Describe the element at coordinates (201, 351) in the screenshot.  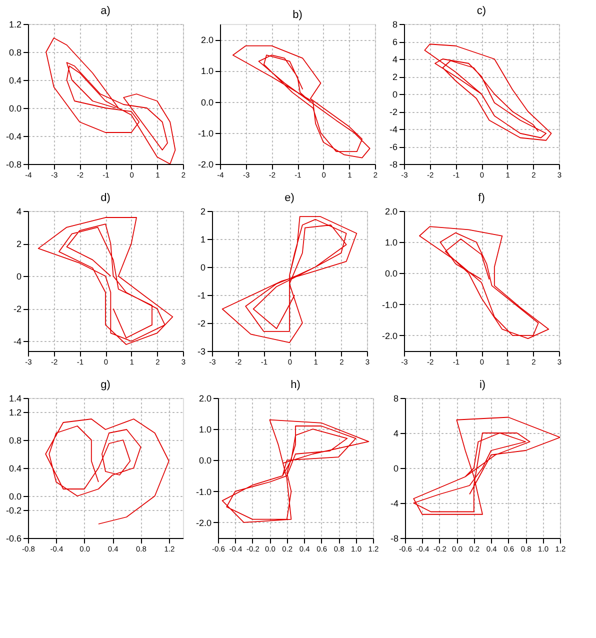
I see `y-tick-label: -3` at that location.